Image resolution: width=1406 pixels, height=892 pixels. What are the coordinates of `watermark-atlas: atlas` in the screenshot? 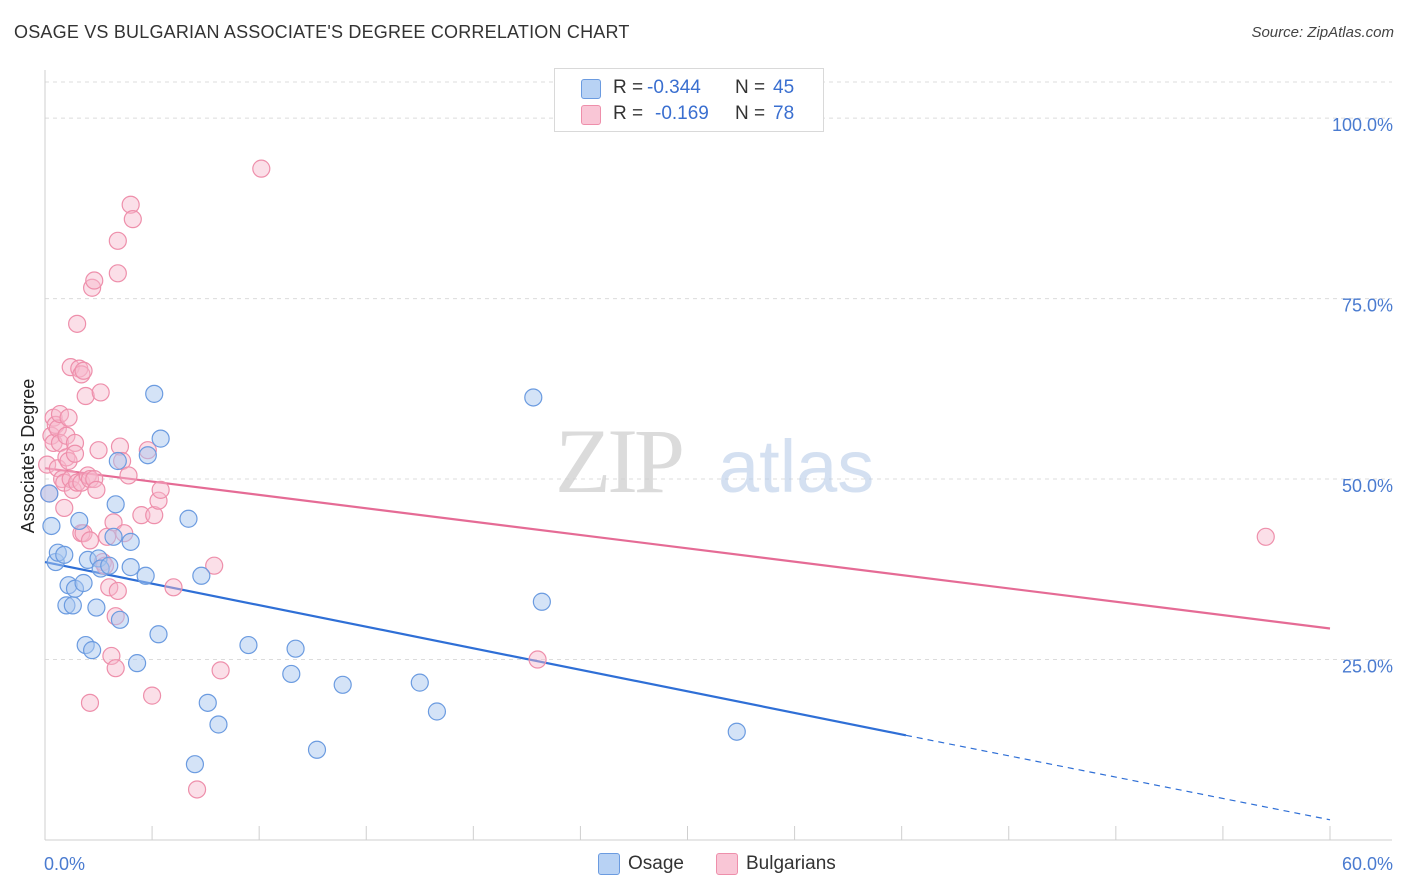 It's located at (796, 466).